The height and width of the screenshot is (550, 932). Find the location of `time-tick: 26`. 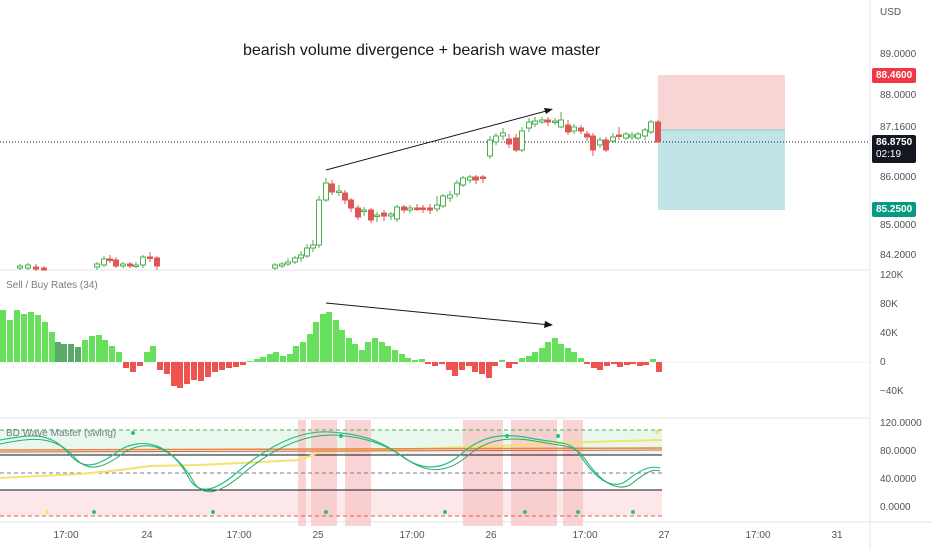

time-tick: 26 is located at coordinates (491, 535).